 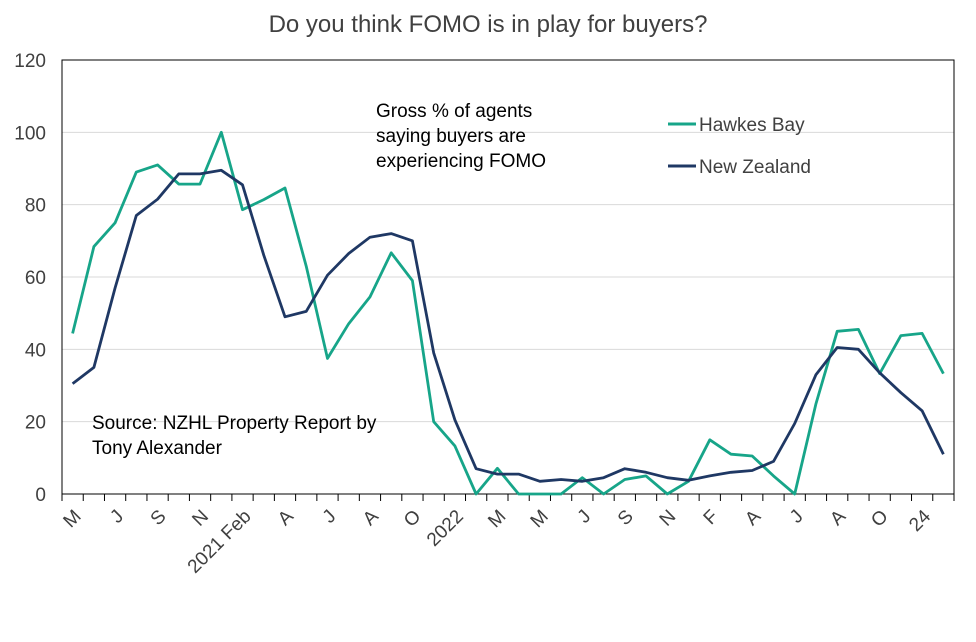 What do you see at coordinates (920, 521) in the screenshot?
I see `x-tick-label: 24` at bounding box center [920, 521].